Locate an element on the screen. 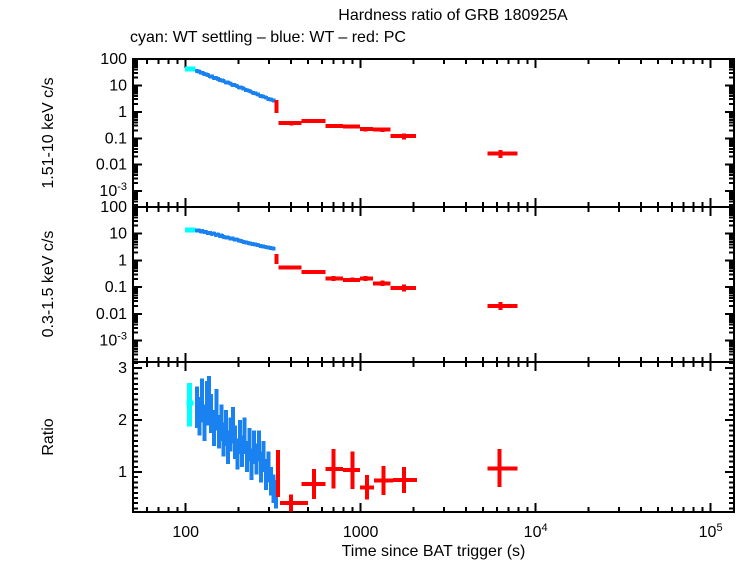 The image size is (742, 566). tick-label: 1000 is located at coordinates (361, 532).